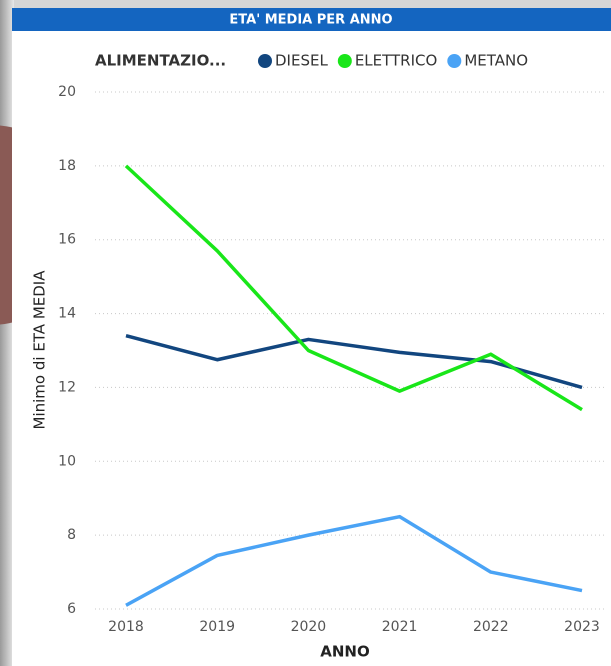  I want to click on x-tick-label: 2019, so click(217, 627).